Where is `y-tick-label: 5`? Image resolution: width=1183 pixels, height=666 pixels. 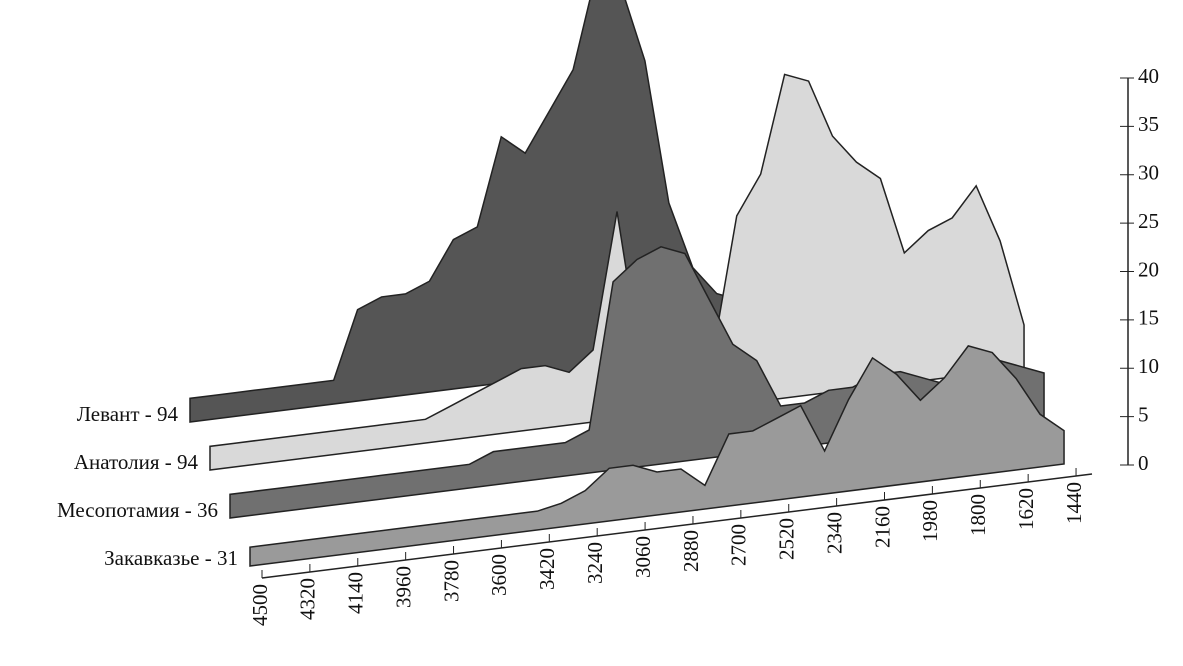
y-tick-label: 5 is located at coordinates (1143, 414).